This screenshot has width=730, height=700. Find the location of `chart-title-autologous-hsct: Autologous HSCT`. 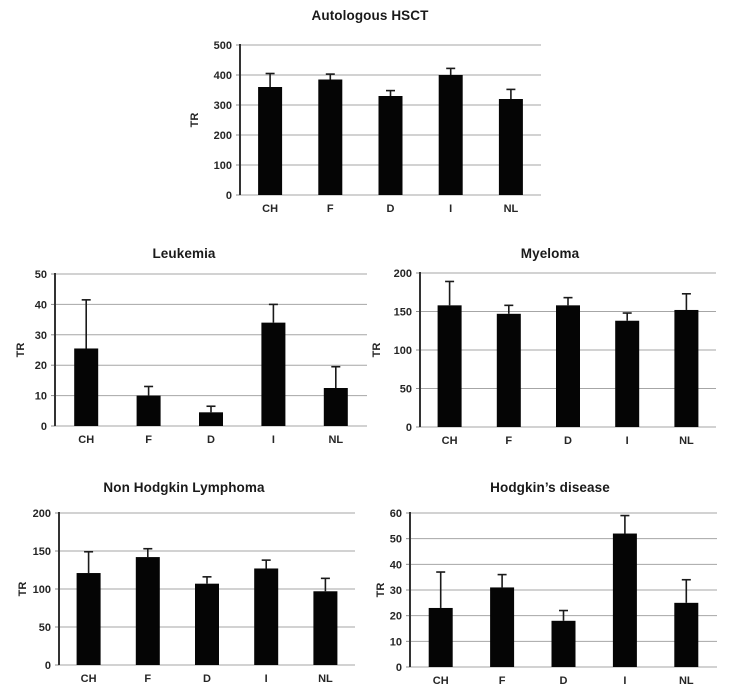

chart-title-autologous-hsct: Autologous HSCT is located at coordinates (370, 15).